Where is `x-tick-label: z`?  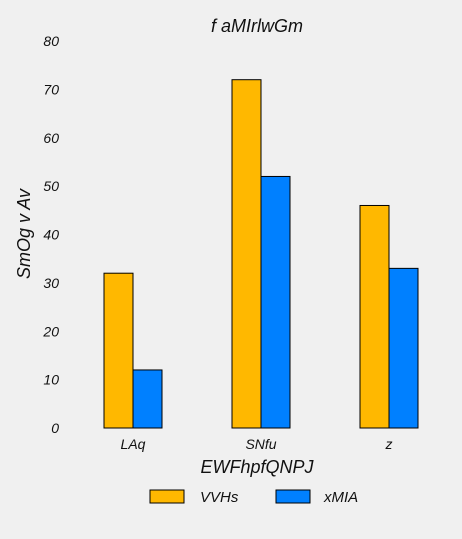
x-tick-label: z is located at coordinates (389, 444).